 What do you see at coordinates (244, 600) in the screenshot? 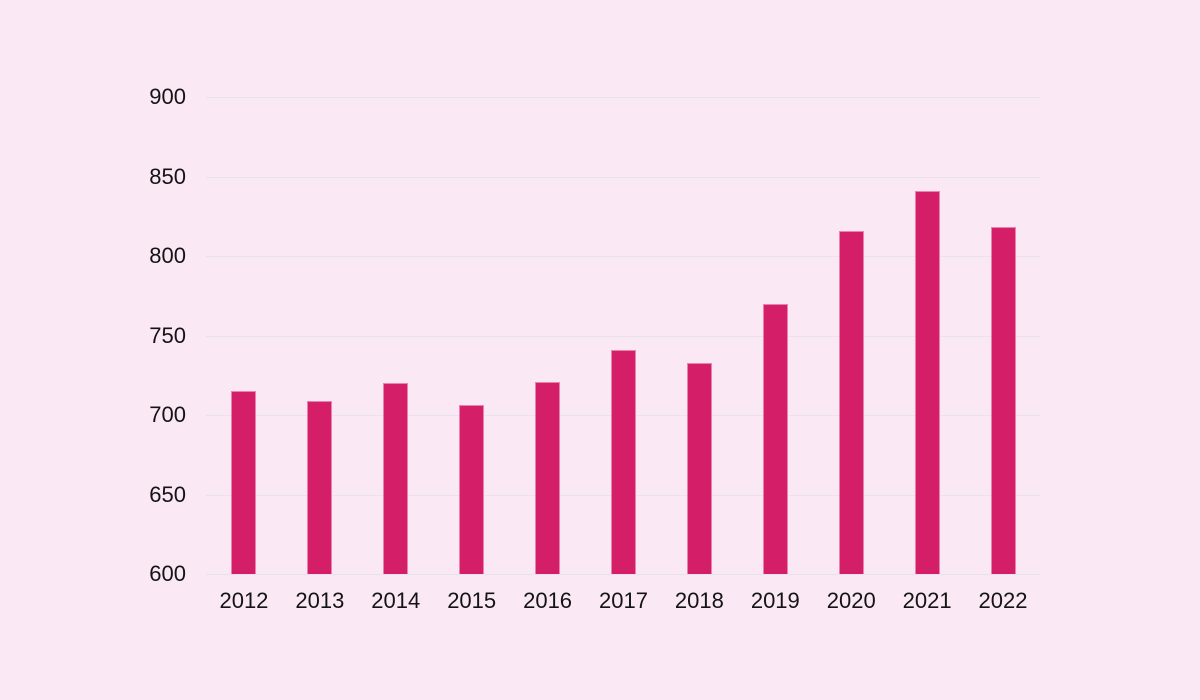
I see `x-tick-label-2012: 2012` at bounding box center [244, 600].